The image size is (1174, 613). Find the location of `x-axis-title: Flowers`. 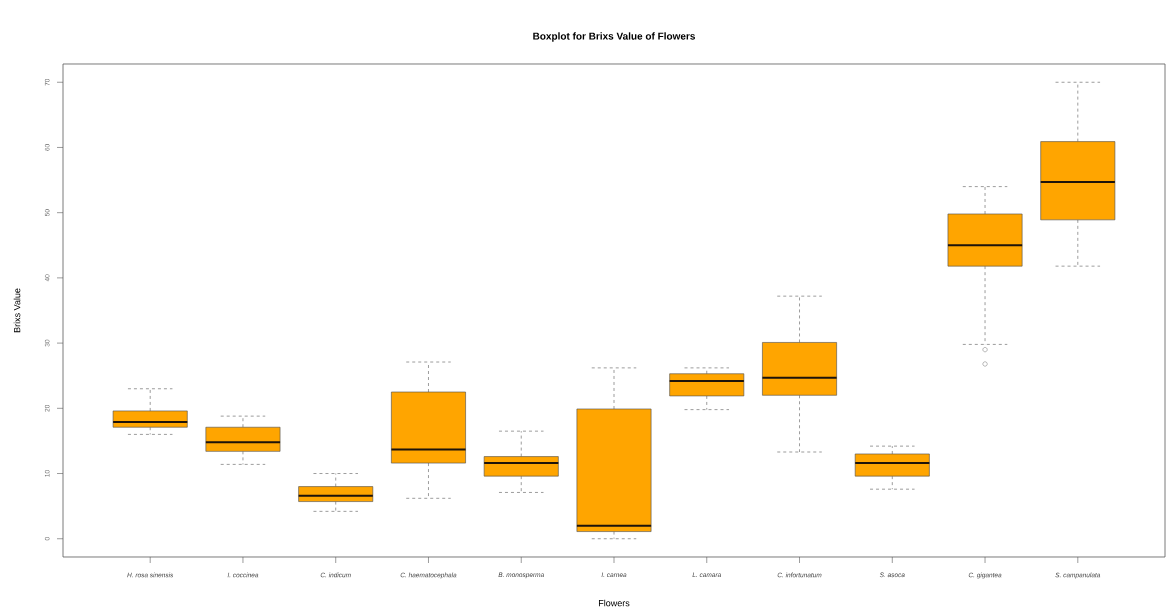

x-axis-title: Flowers is located at coordinates (614, 603).